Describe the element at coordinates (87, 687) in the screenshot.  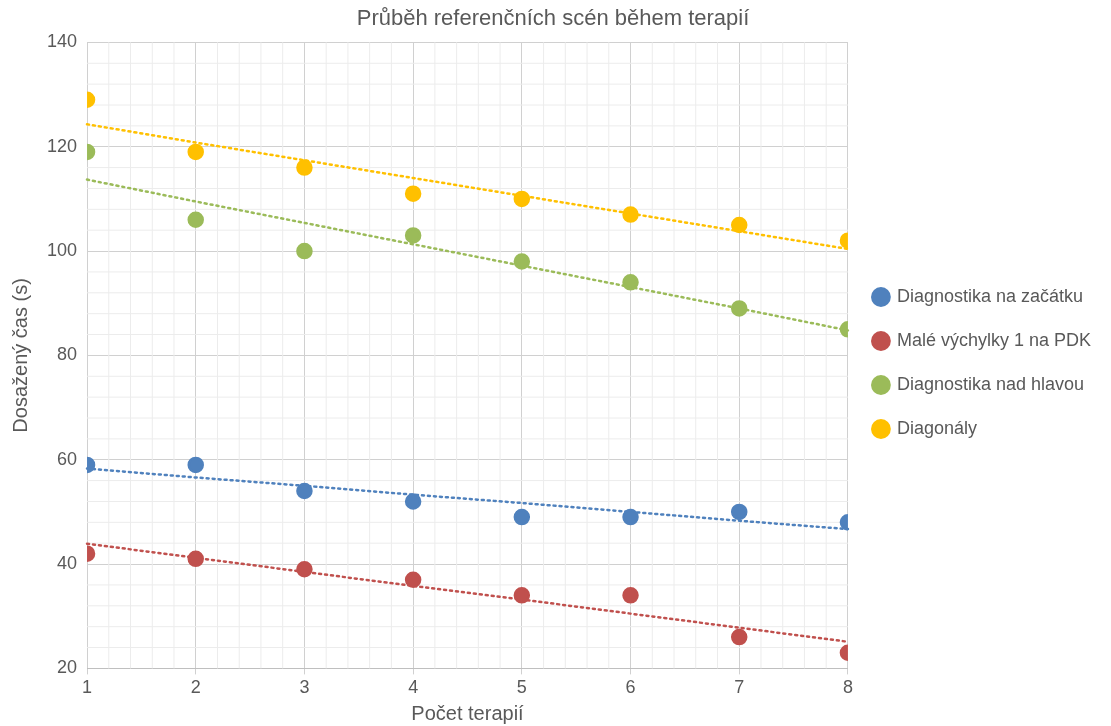
I see `x-tick-label: 1` at that location.